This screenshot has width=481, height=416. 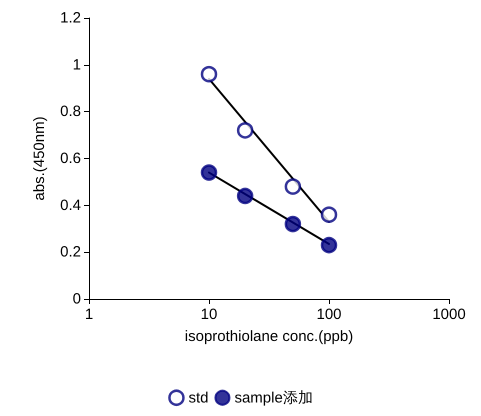 What do you see at coordinates (89, 314) in the screenshot?
I see `x-tick-label: 1` at bounding box center [89, 314].